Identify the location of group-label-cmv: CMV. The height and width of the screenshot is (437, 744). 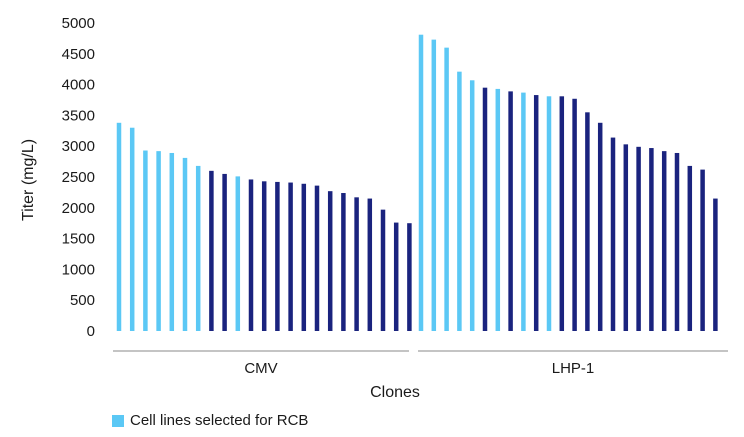
(260, 368).